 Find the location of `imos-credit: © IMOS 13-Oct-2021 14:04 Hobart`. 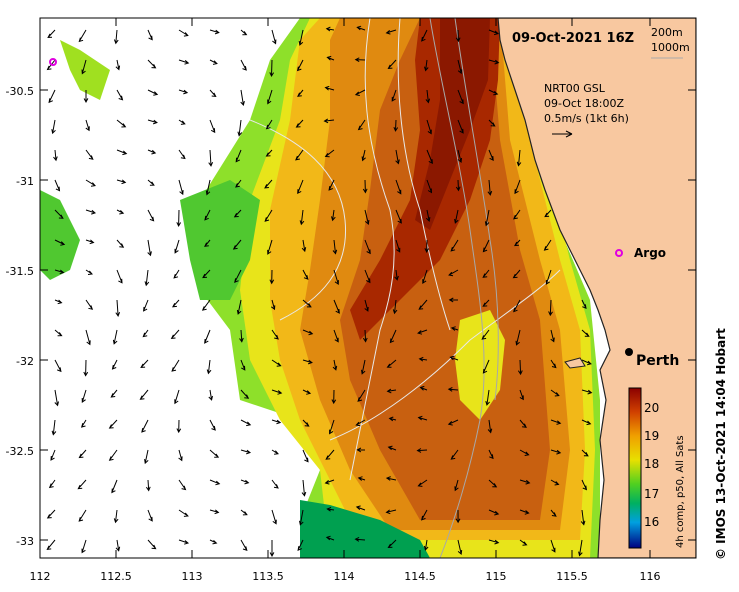

imos-credit: © IMOS 13-Oct-2021 14:04 Hobart is located at coordinates (721, 444).